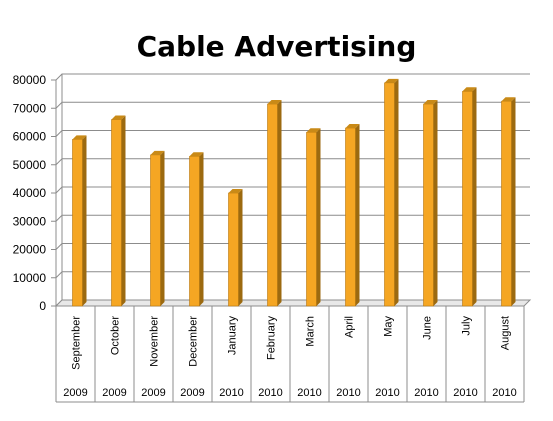 This screenshot has width=553, height=421. Describe the element at coordinates (194, 341) in the screenshot. I see `x-tick-label: December` at that location.